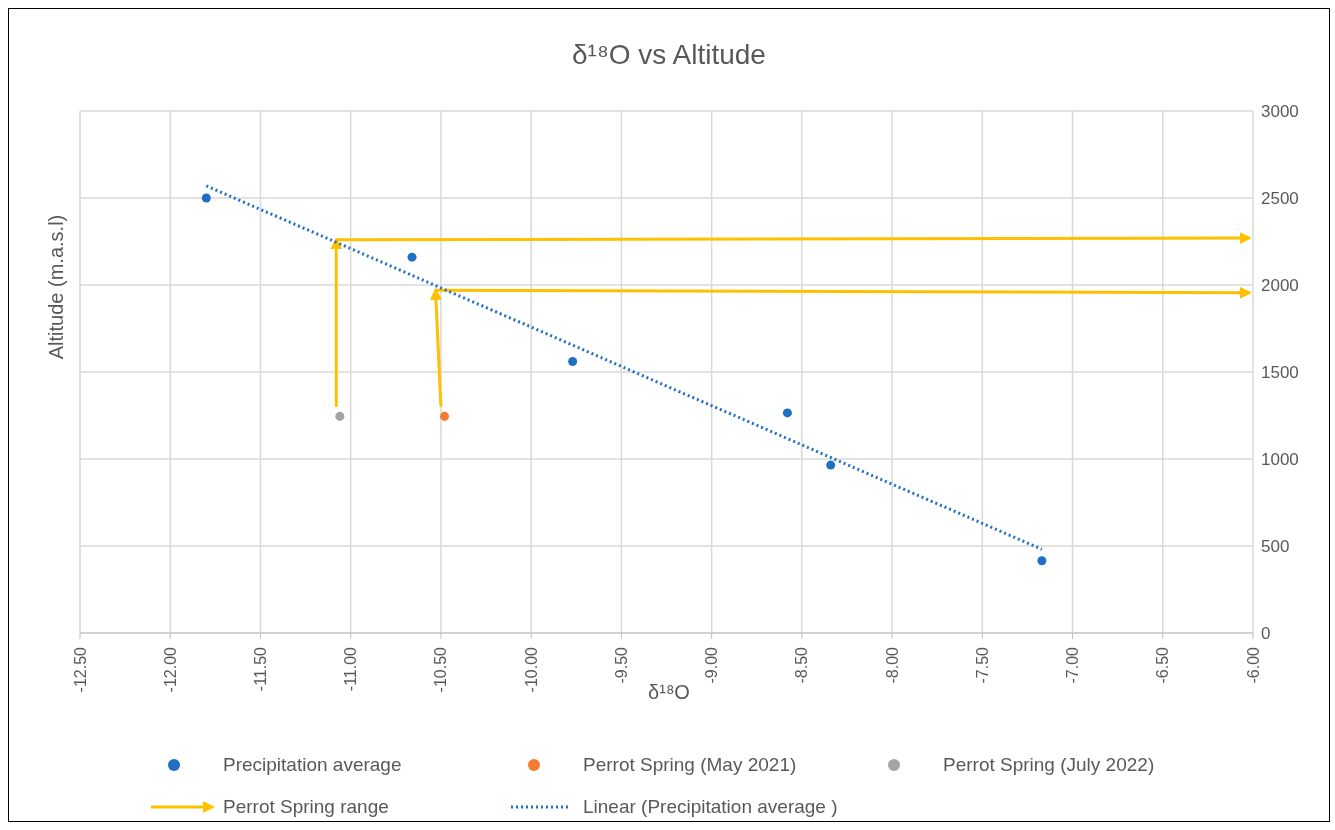 The width and height of the screenshot is (1335, 830). I want to click on x-tick-label: -8.00, so click(892, 665).